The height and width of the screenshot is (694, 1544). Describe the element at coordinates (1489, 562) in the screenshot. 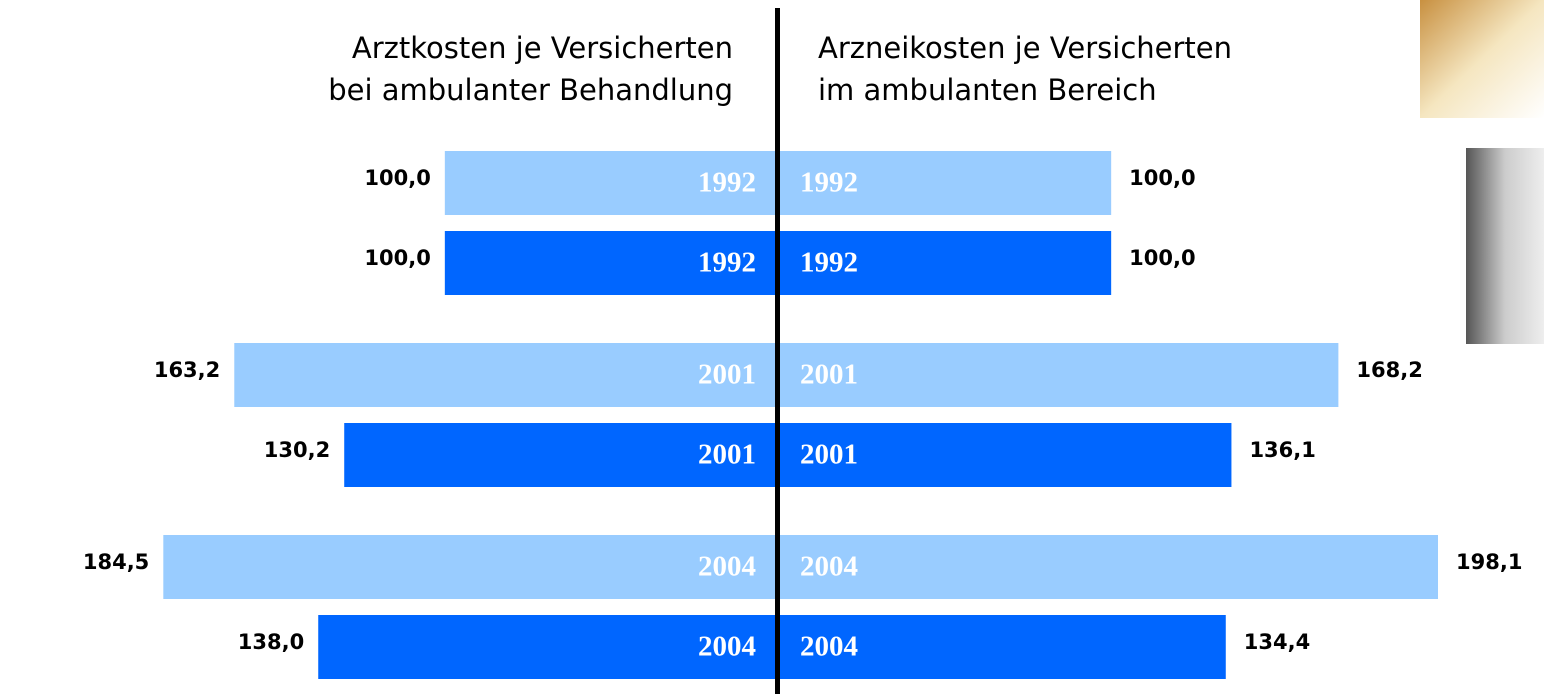

I see `value-label: 198,1` at that location.